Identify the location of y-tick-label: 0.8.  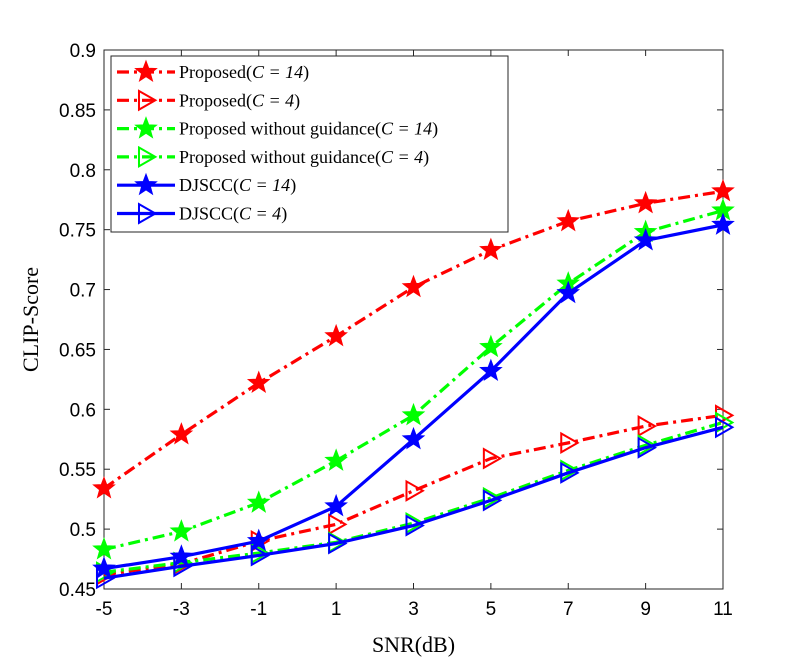
(83, 171).